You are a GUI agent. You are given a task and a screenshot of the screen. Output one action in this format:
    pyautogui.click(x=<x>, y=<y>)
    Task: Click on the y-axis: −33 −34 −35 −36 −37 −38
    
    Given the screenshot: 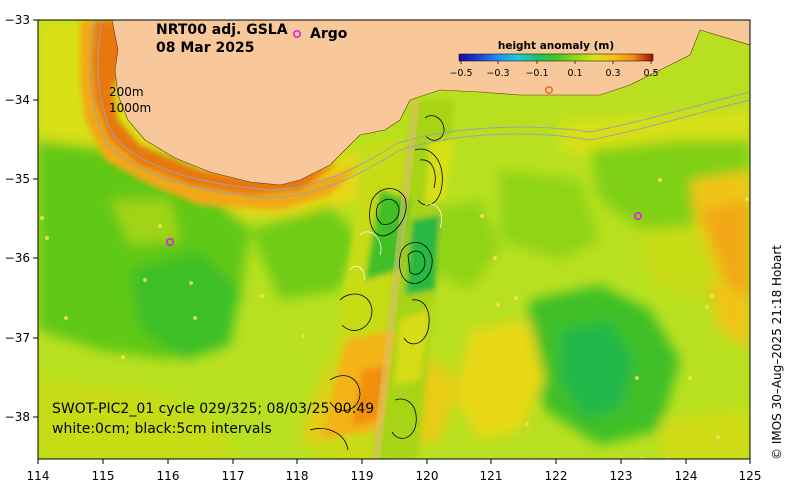 What is the action you would take?
    pyautogui.click(x=21, y=218)
    